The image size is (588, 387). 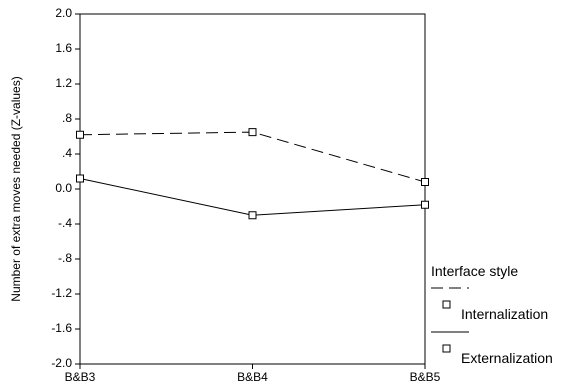 I want to click on y-tick-label: 1.6, so click(x=63, y=48).